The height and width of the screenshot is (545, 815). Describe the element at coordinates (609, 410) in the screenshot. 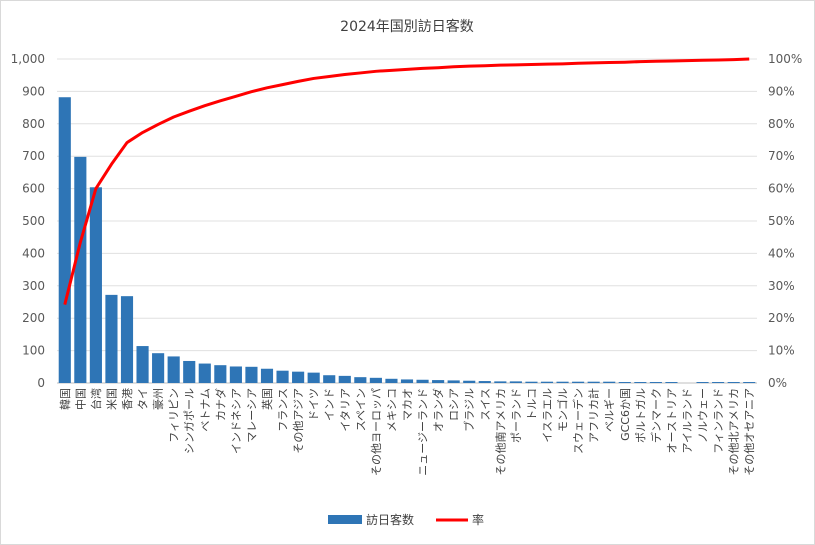

I see `x-tick-label: ベルギー` at that location.